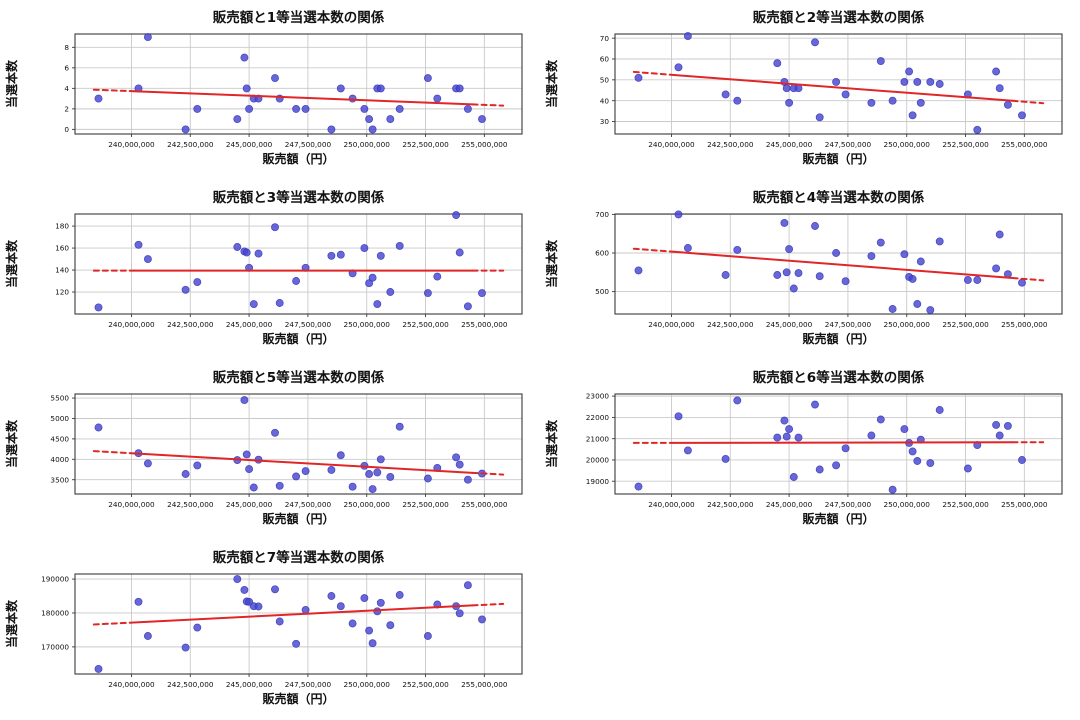 Image resolution: width=1080 pixels, height=720 pixels. Describe the element at coordinates (598, 396) in the screenshot. I see `y-tick-label: 23000` at that location.